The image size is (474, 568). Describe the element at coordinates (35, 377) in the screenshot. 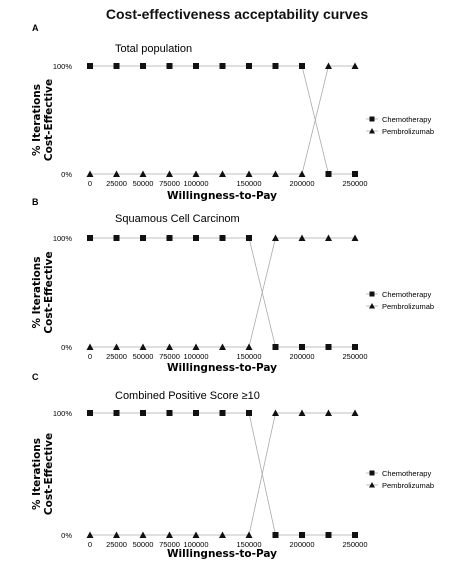

I see `panel-letter: C` at that location.